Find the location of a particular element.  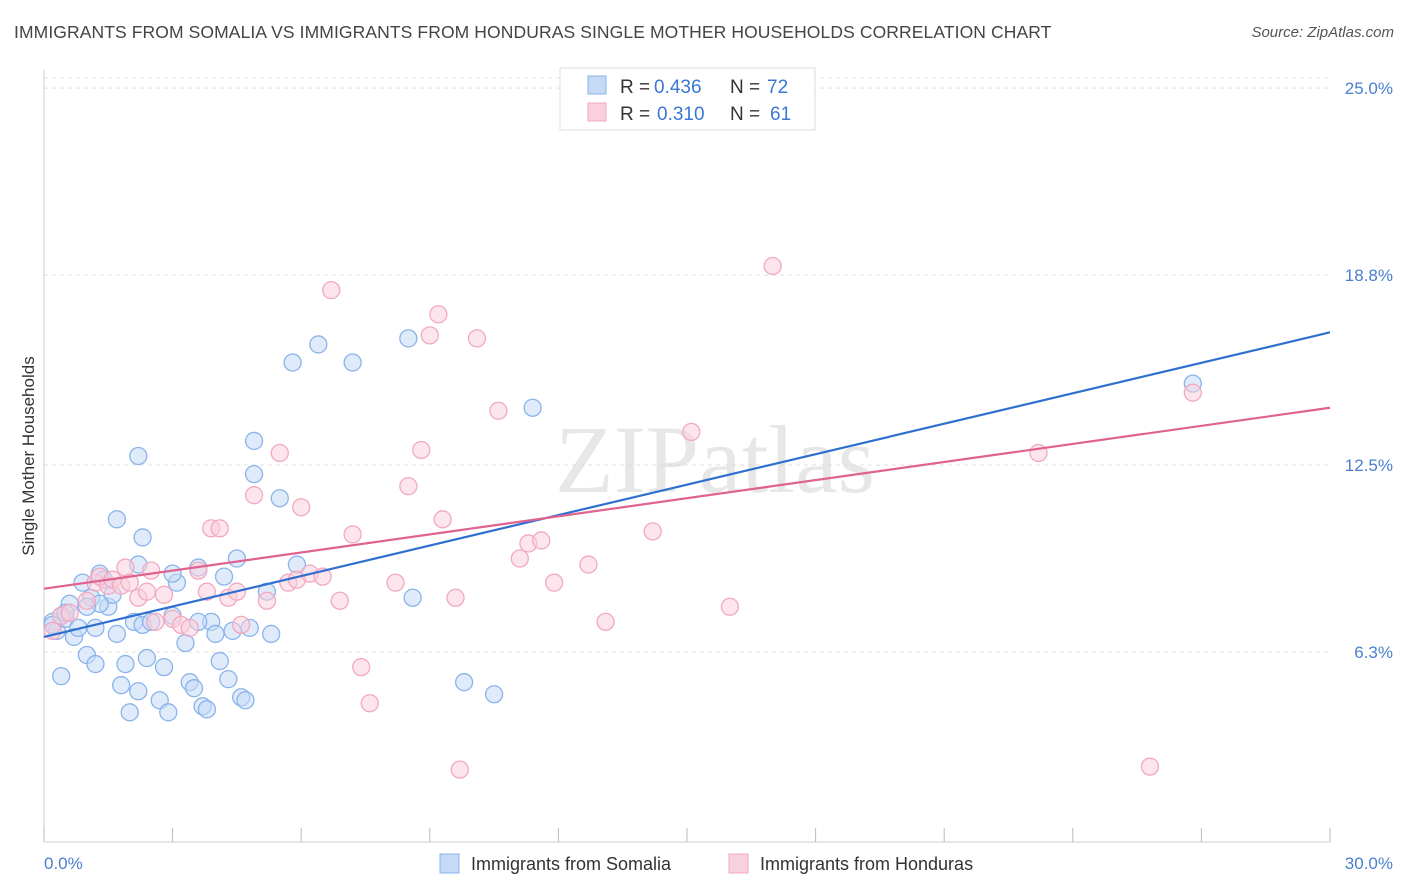

x-ticks is located at coordinates (687, 835).